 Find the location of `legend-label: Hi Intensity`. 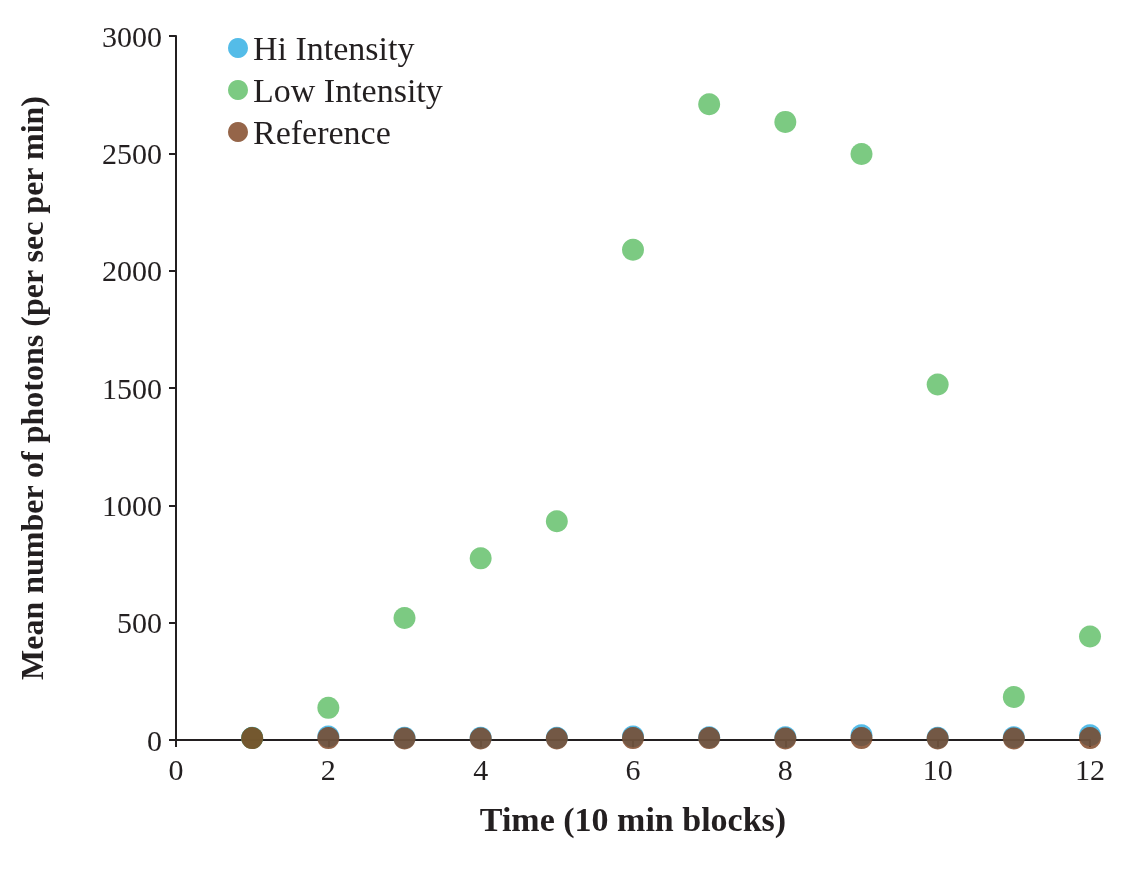

legend-label: Hi Intensity is located at coordinates (334, 48).